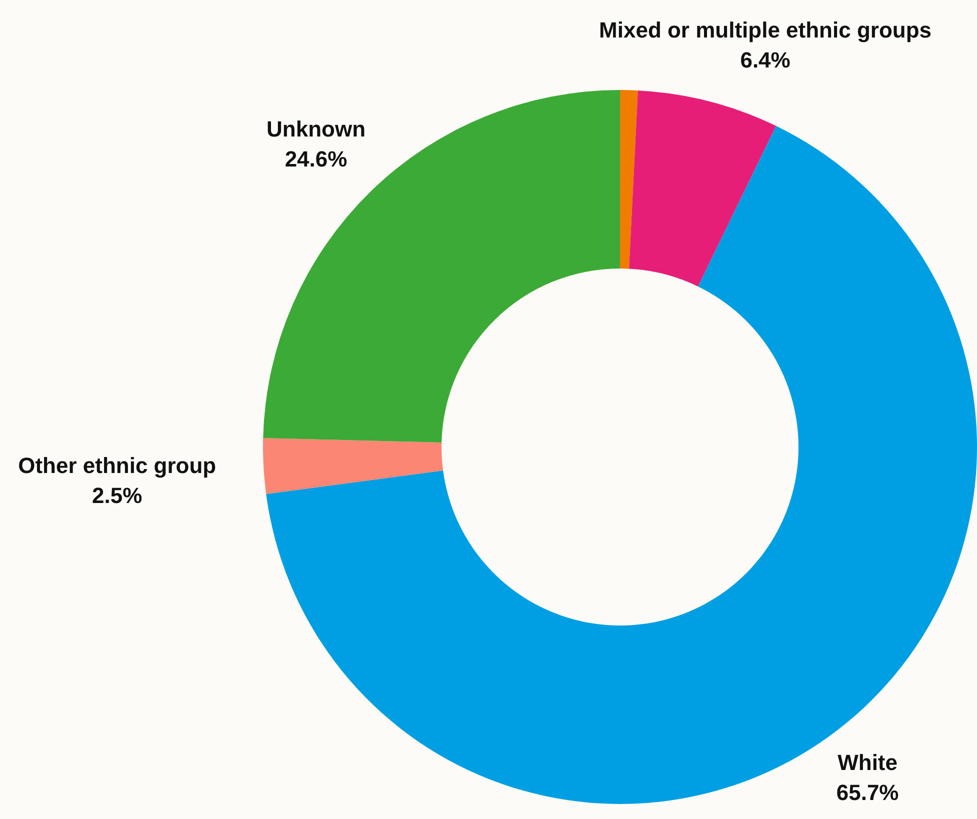 Image resolution: width=977 pixels, height=819 pixels. What do you see at coordinates (117, 465) in the screenshot?
I see `slice-label: Other ethnic group` at bounding box center [117, 465].